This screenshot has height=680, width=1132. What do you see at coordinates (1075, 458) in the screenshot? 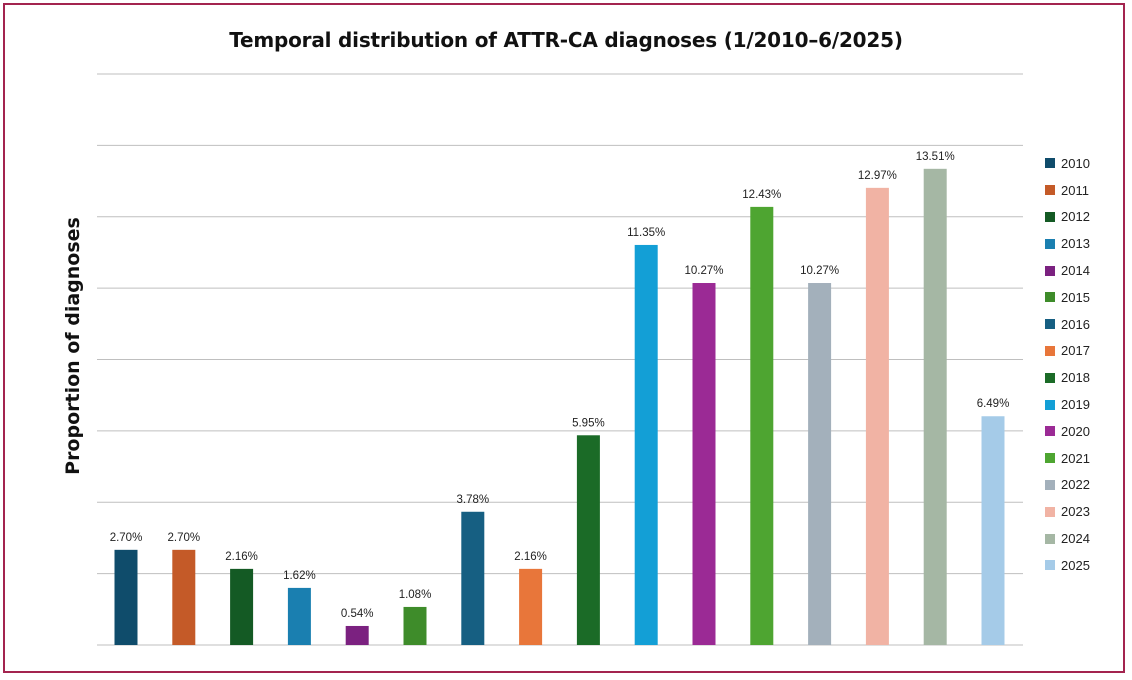
I see `legend-label: 2021` at bounding box center [1075, 458].